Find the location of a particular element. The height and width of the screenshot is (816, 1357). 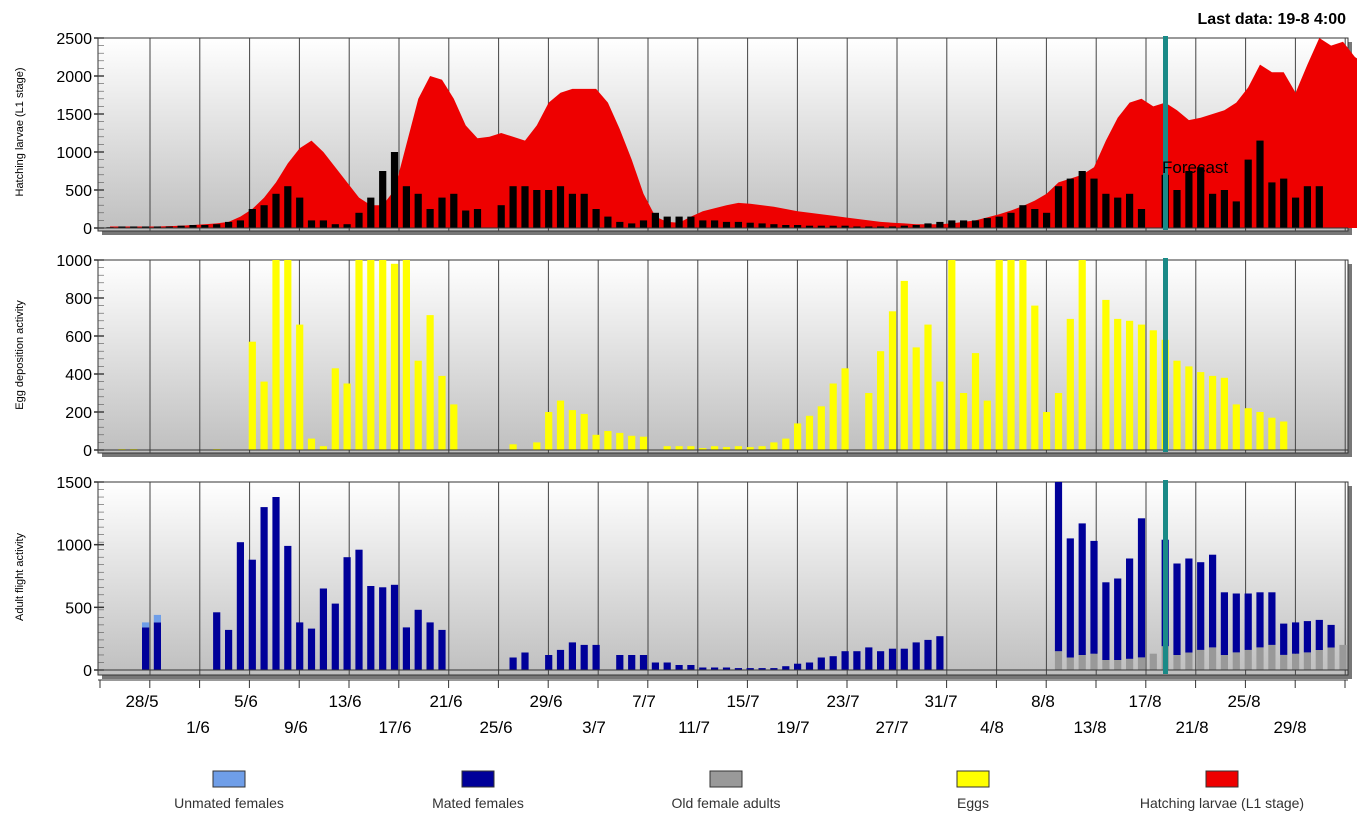

panel-flight-y-label: Adult flight activity is located at coordinates (20, 576).